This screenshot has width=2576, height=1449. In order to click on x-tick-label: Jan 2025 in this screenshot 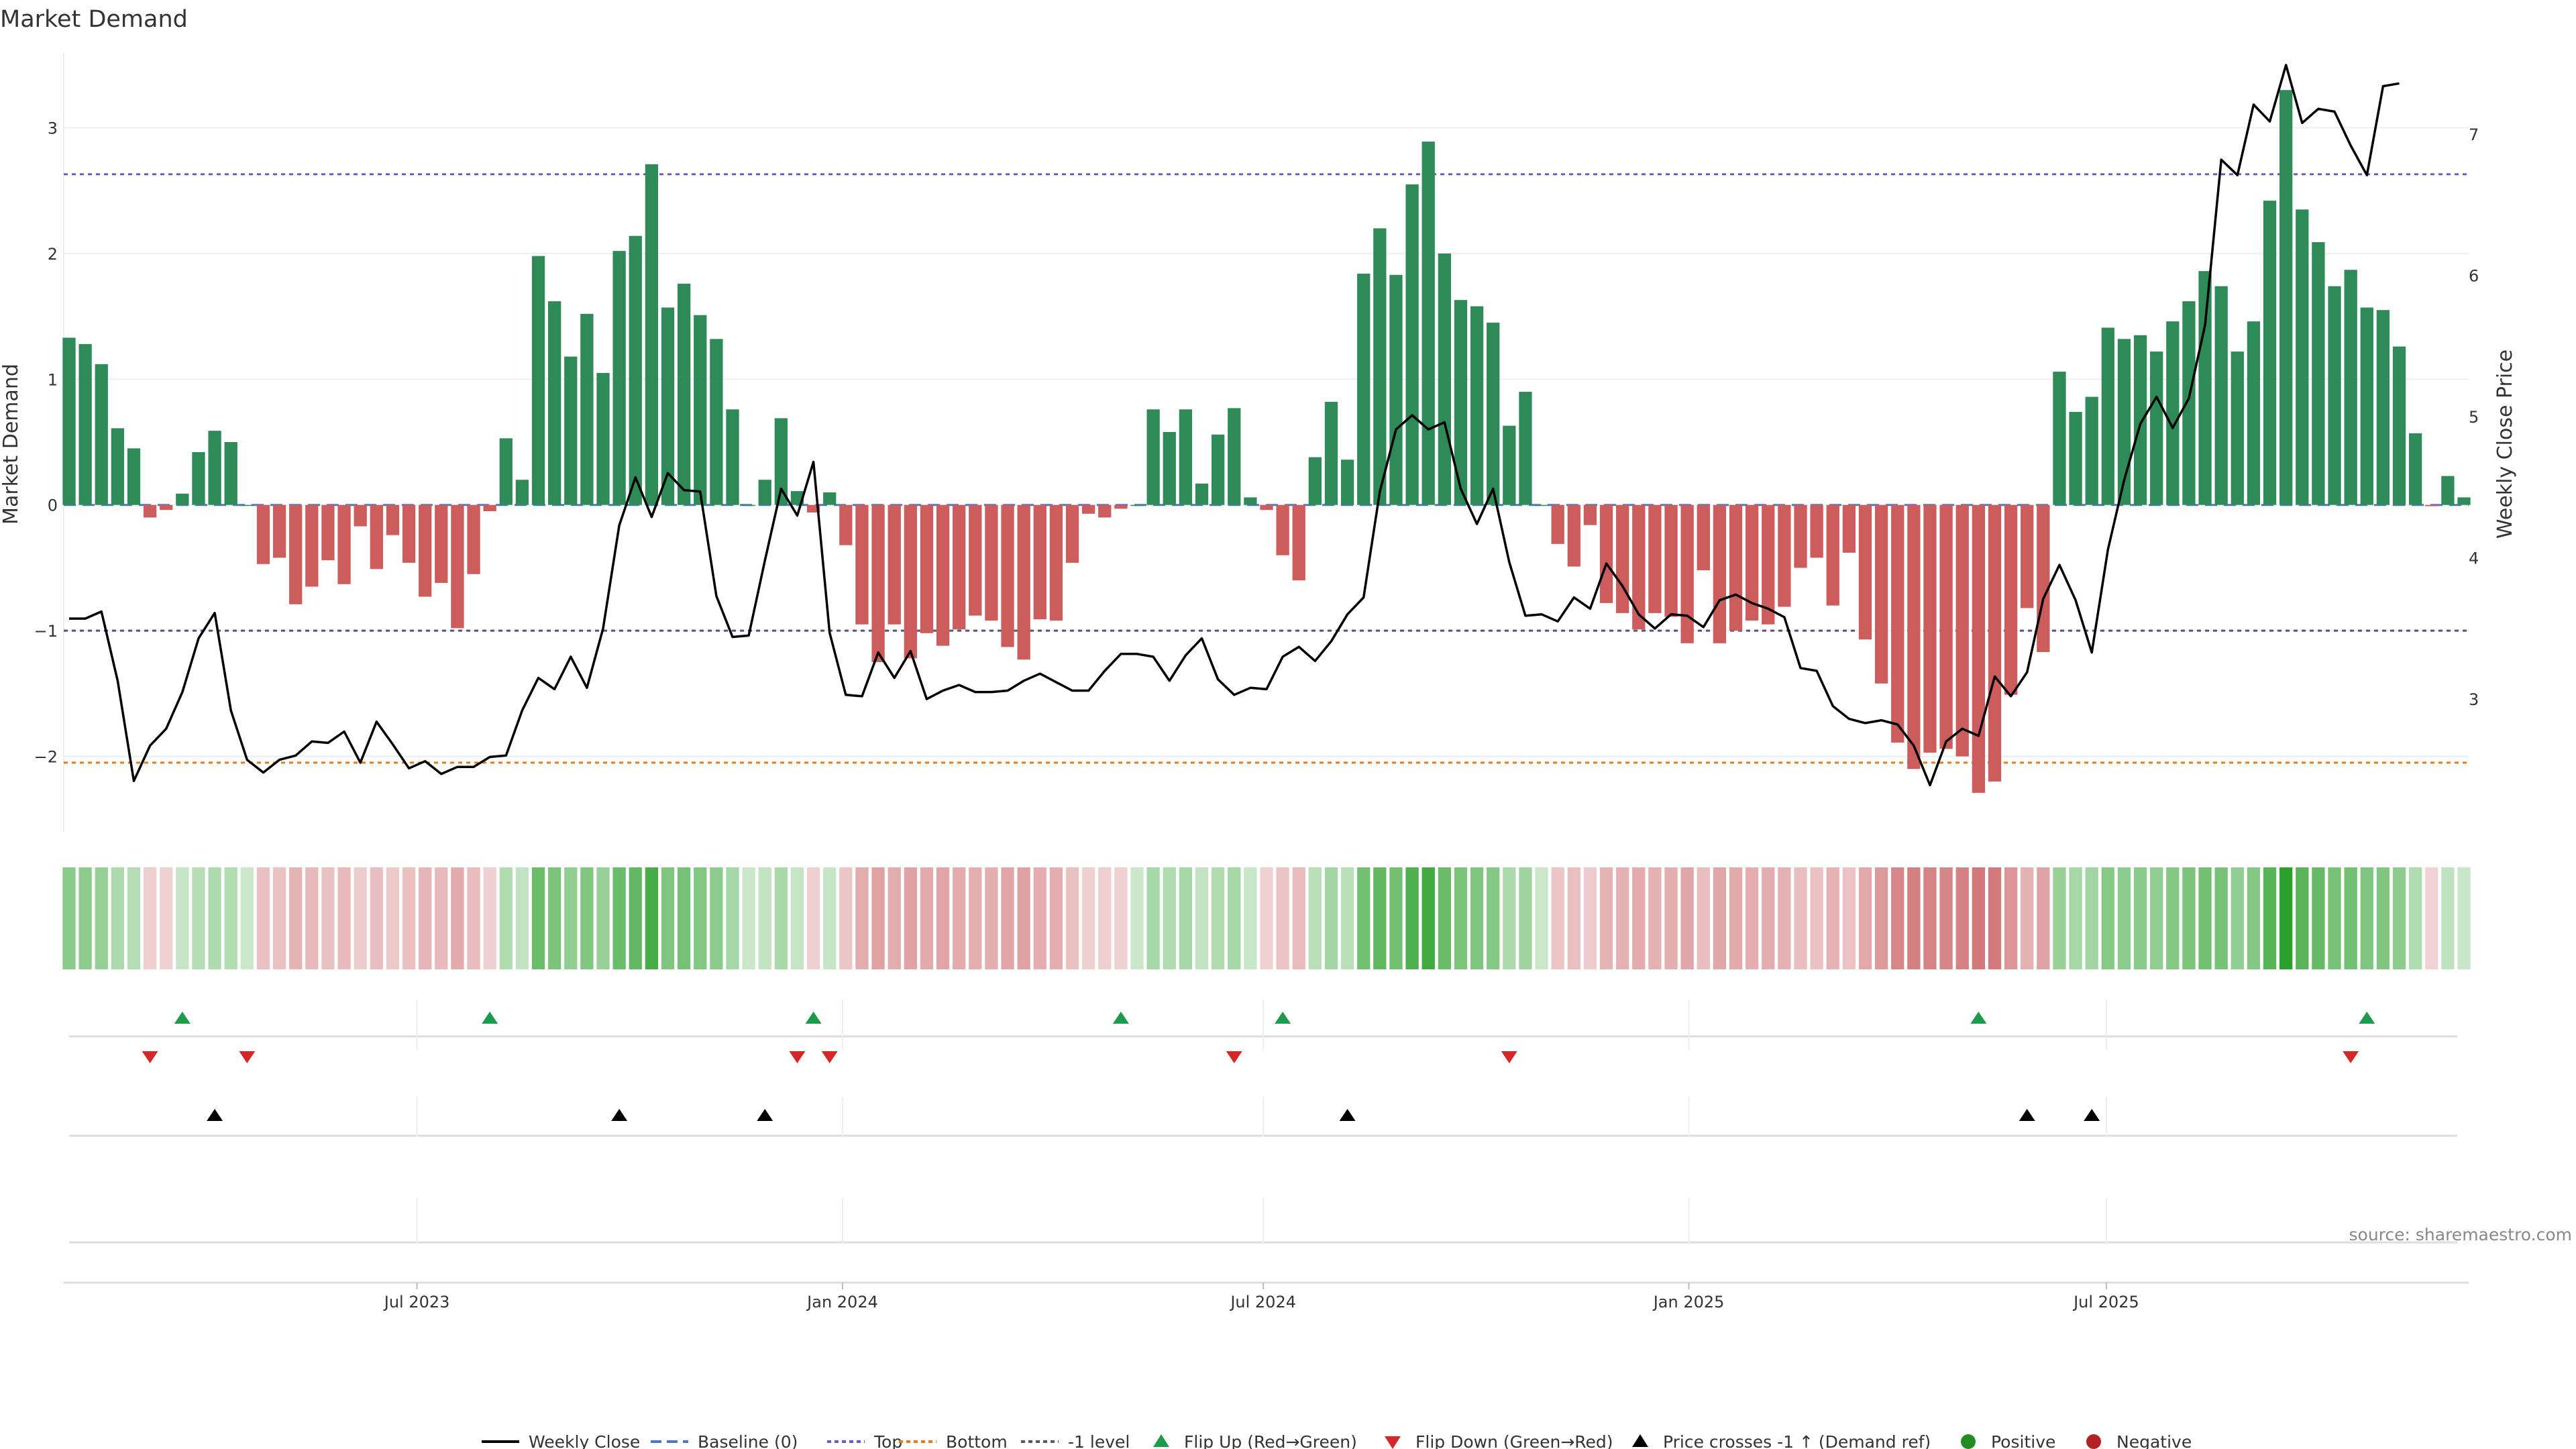, I will do `click(1688, 1302)`.